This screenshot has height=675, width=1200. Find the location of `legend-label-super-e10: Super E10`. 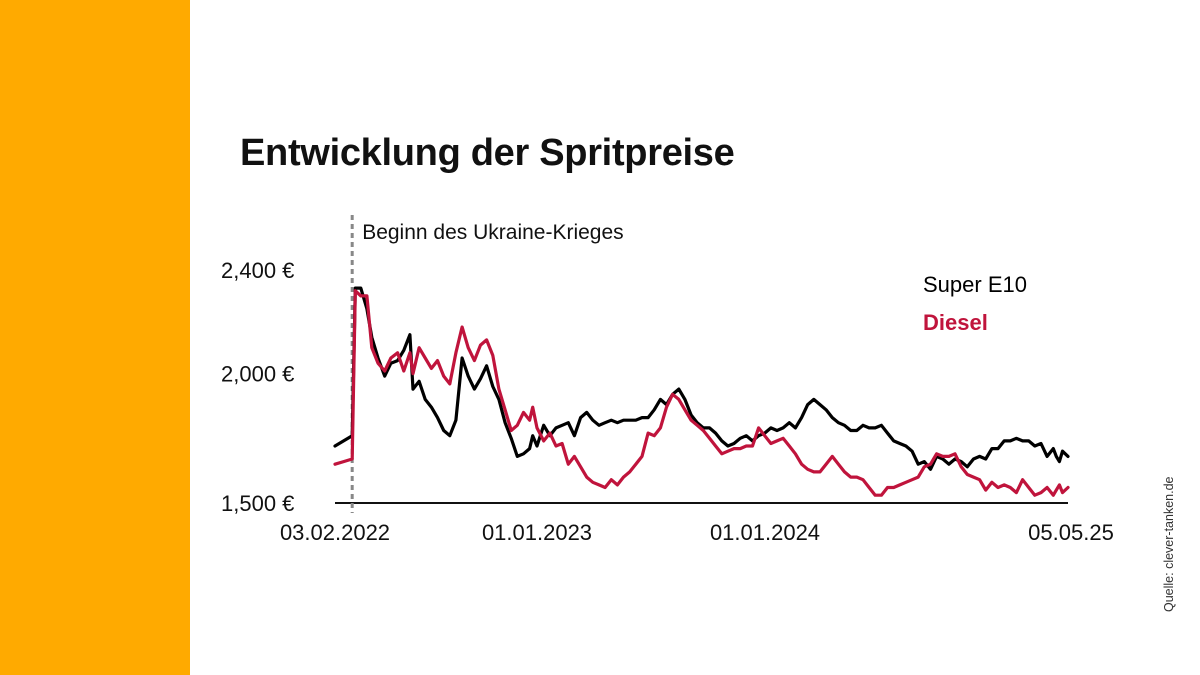

legend-label-super-e10: Super E10 is located at coordinates (975, 284).